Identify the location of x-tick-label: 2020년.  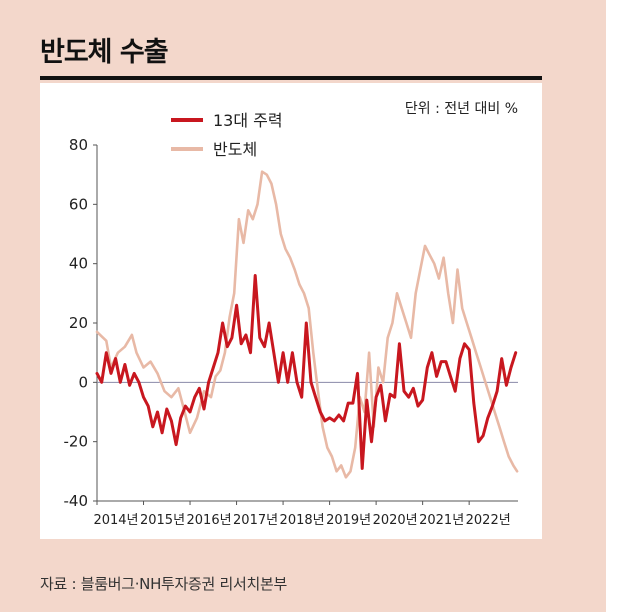
(395, 520).